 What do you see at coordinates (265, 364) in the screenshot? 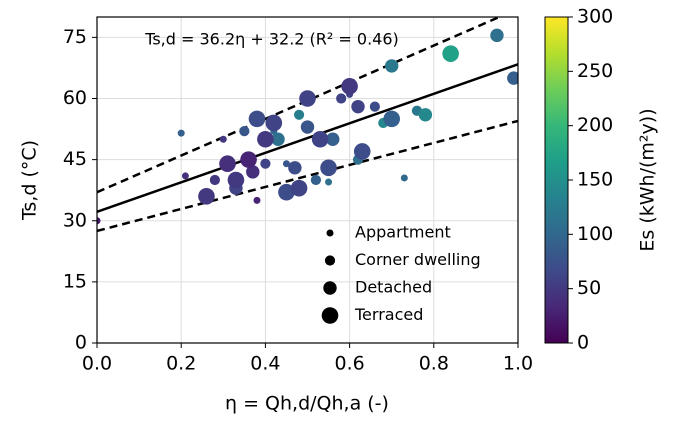
I see `x-tick-label: 0.4` at bounding box center [265, 364].